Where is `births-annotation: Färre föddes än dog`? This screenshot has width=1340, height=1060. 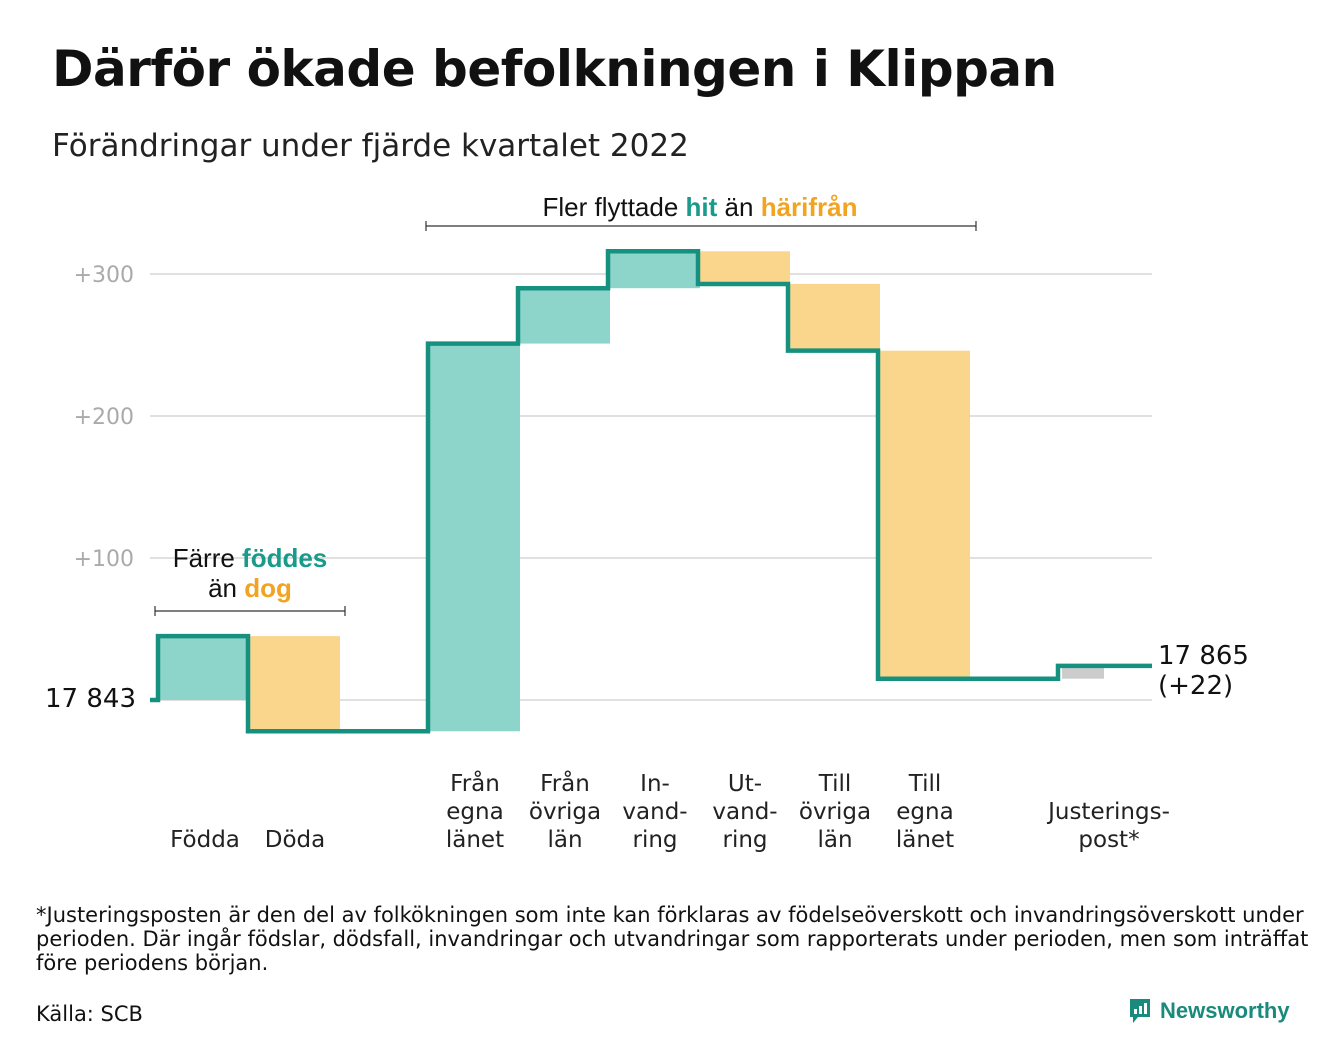 births-annotation: Färre föddes än dog is located at coordinates (250, 579).